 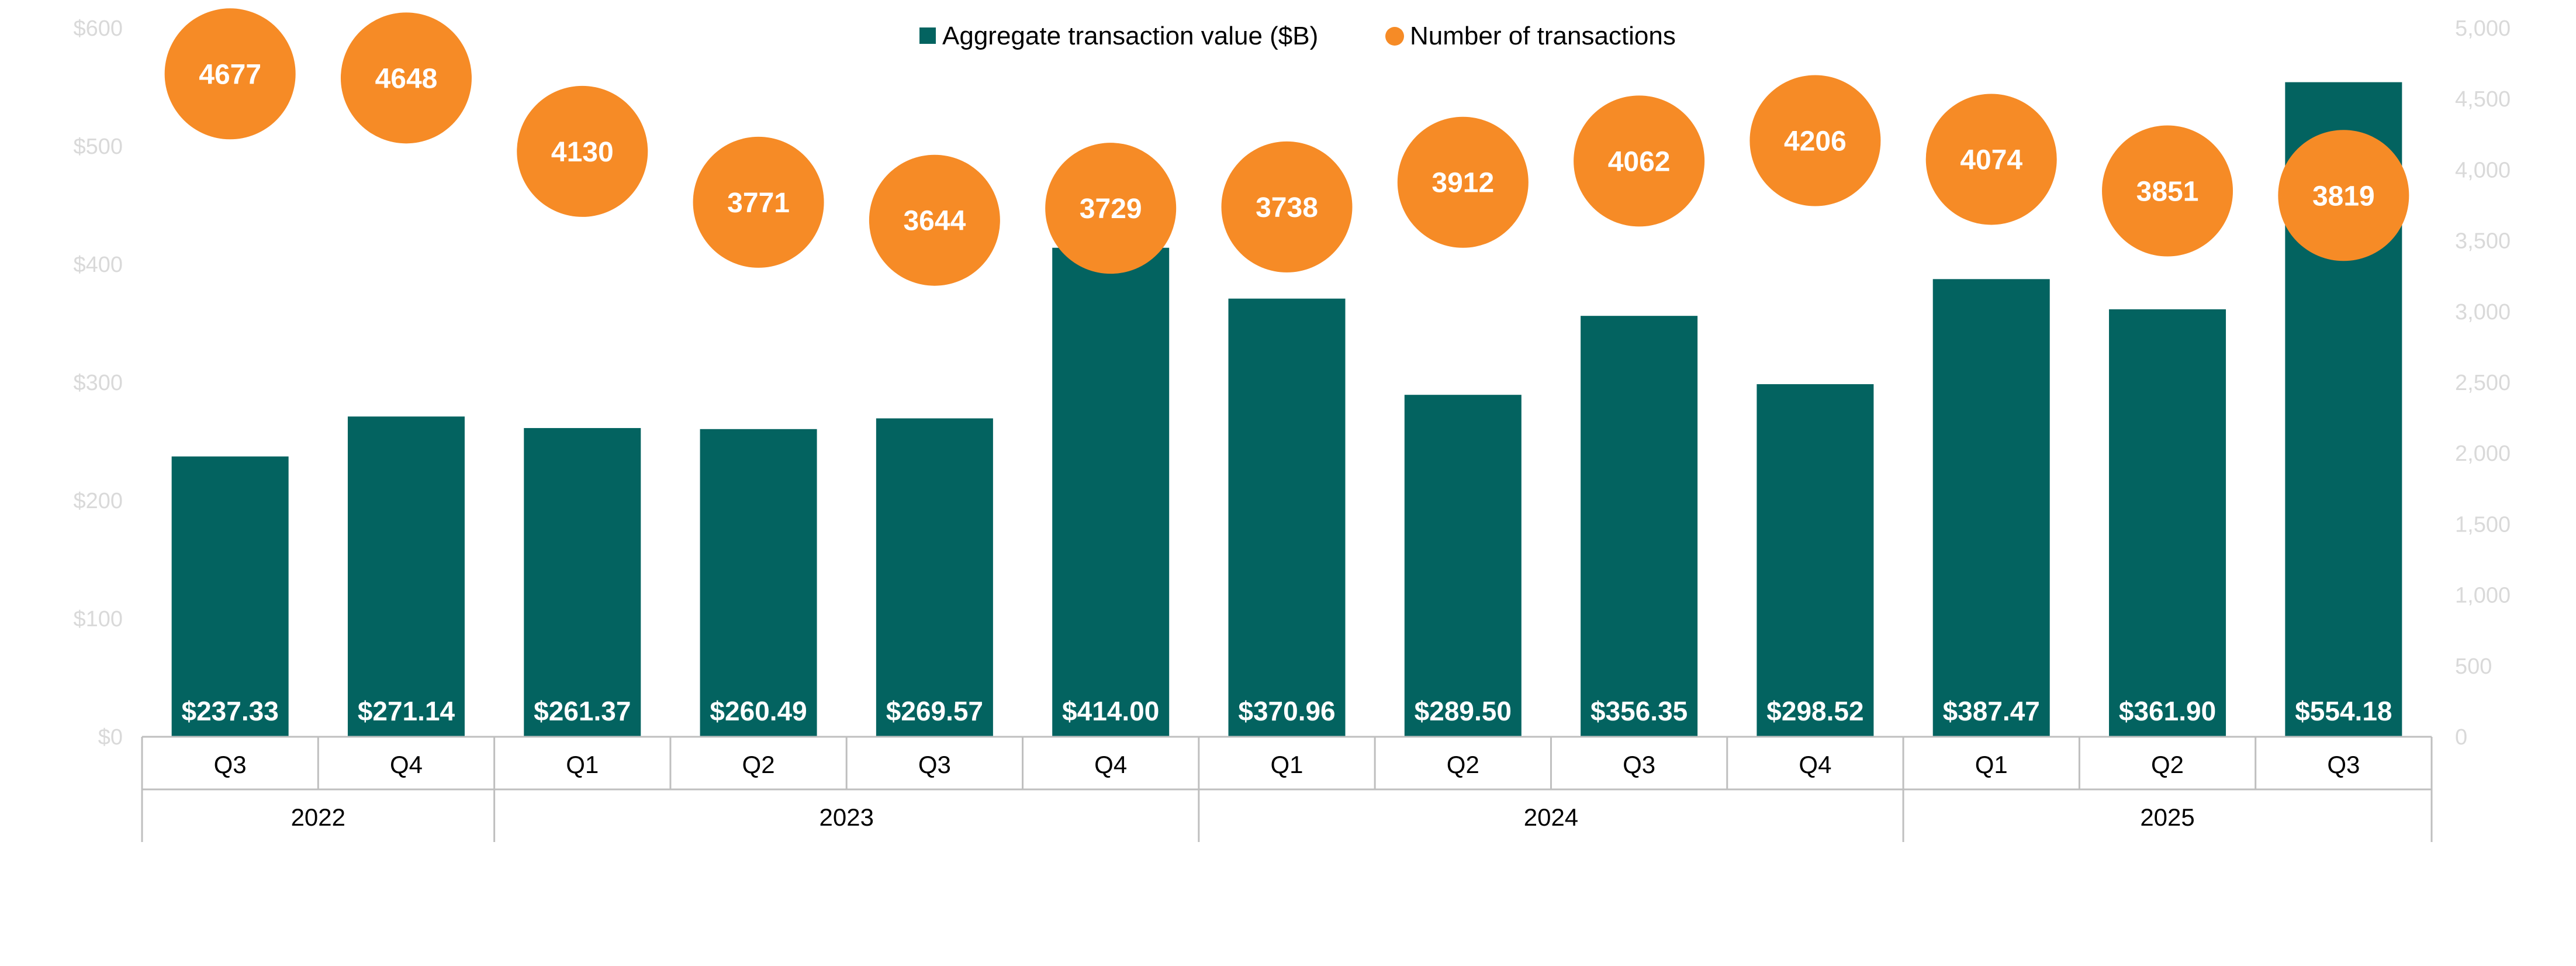 I want to click on bar-value-label: $414.00, so click(x=1110, y=711).